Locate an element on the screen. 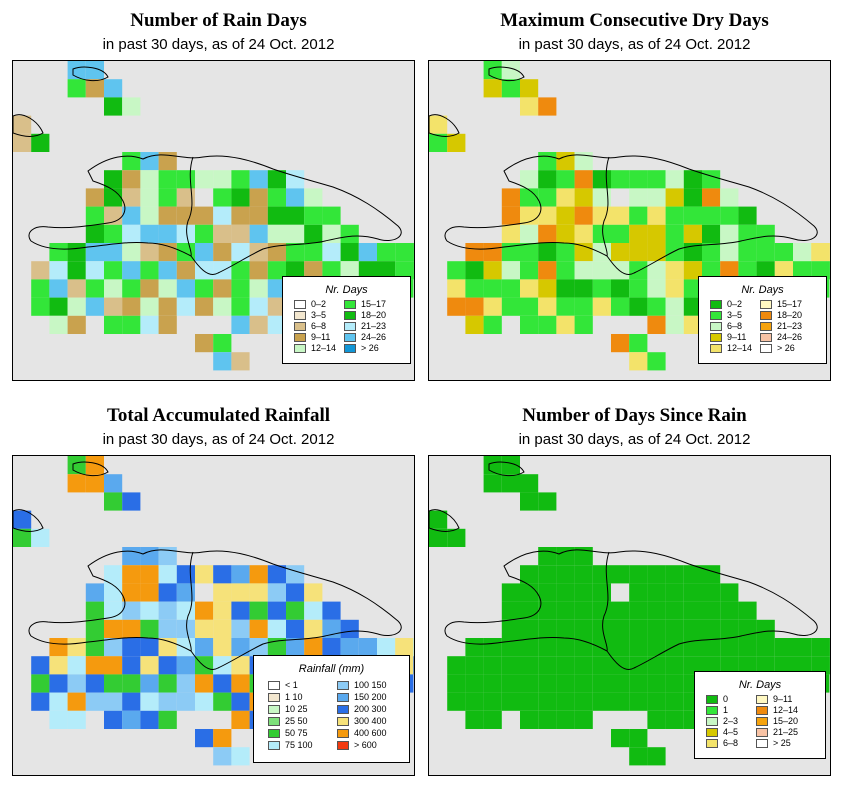  map-title: Number of Days Since Rain is located at coordinates (634, 415).